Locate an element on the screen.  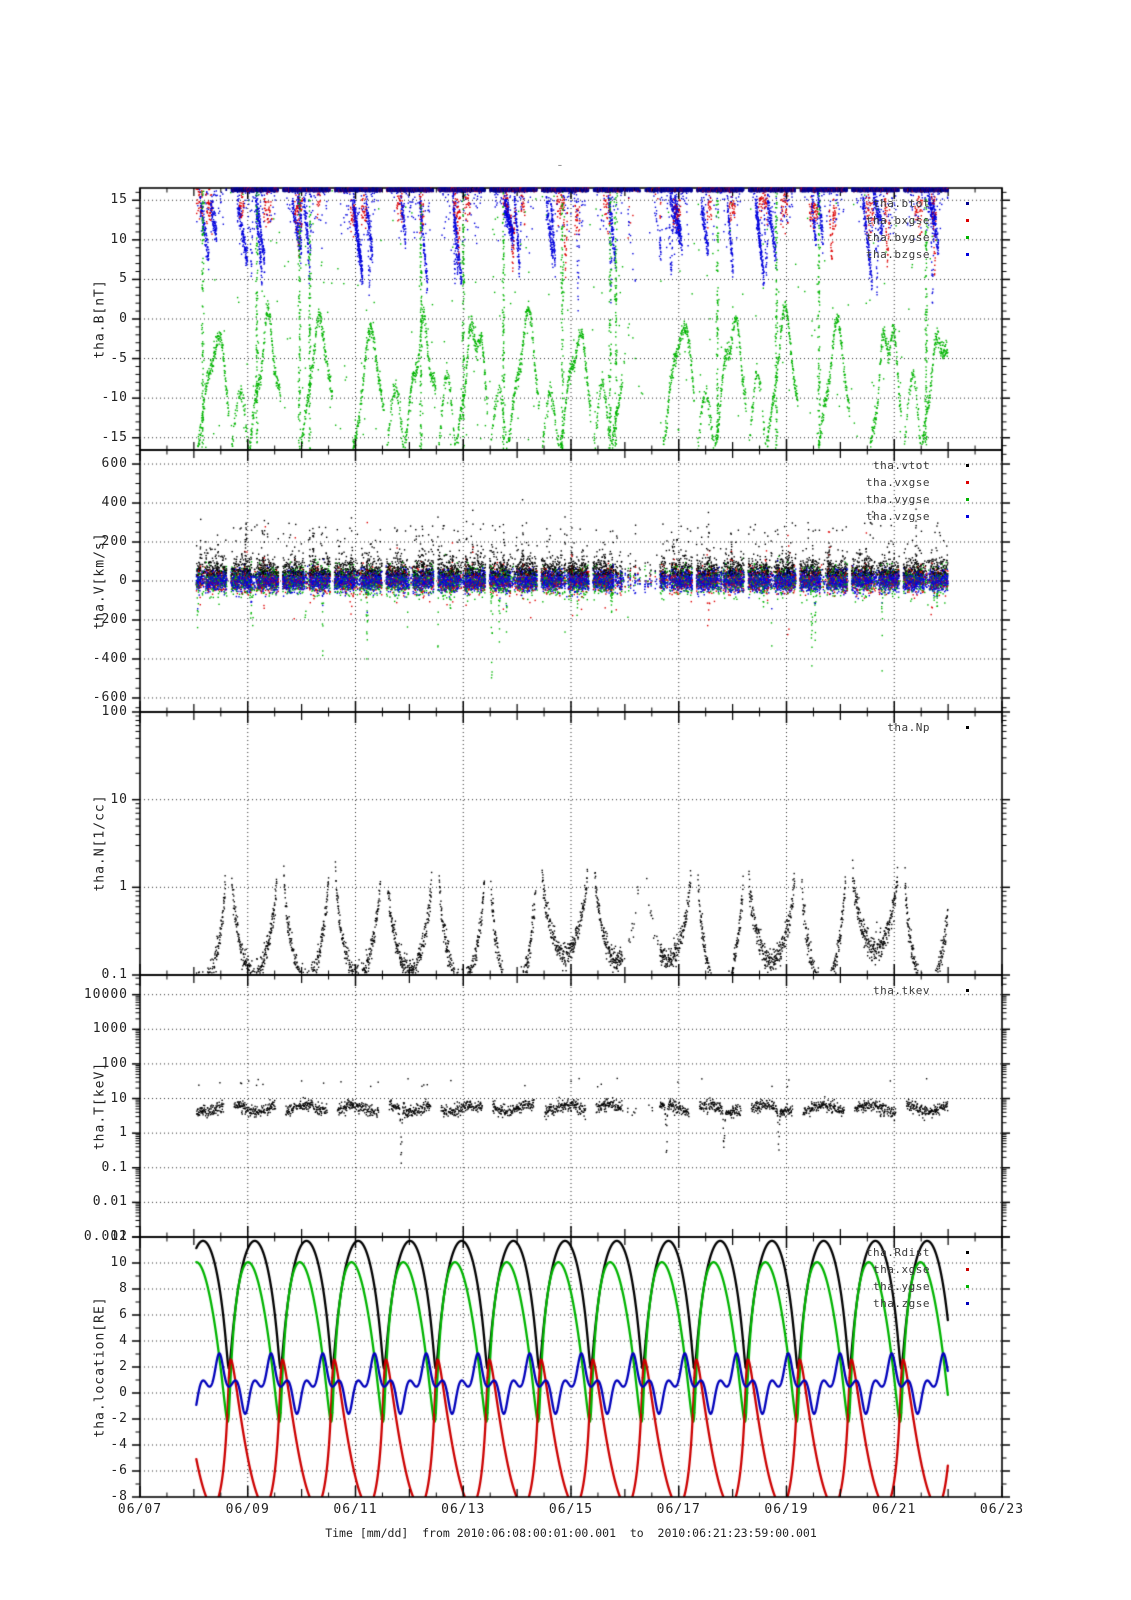
plot-title: - is located at coordinates (560, 165).